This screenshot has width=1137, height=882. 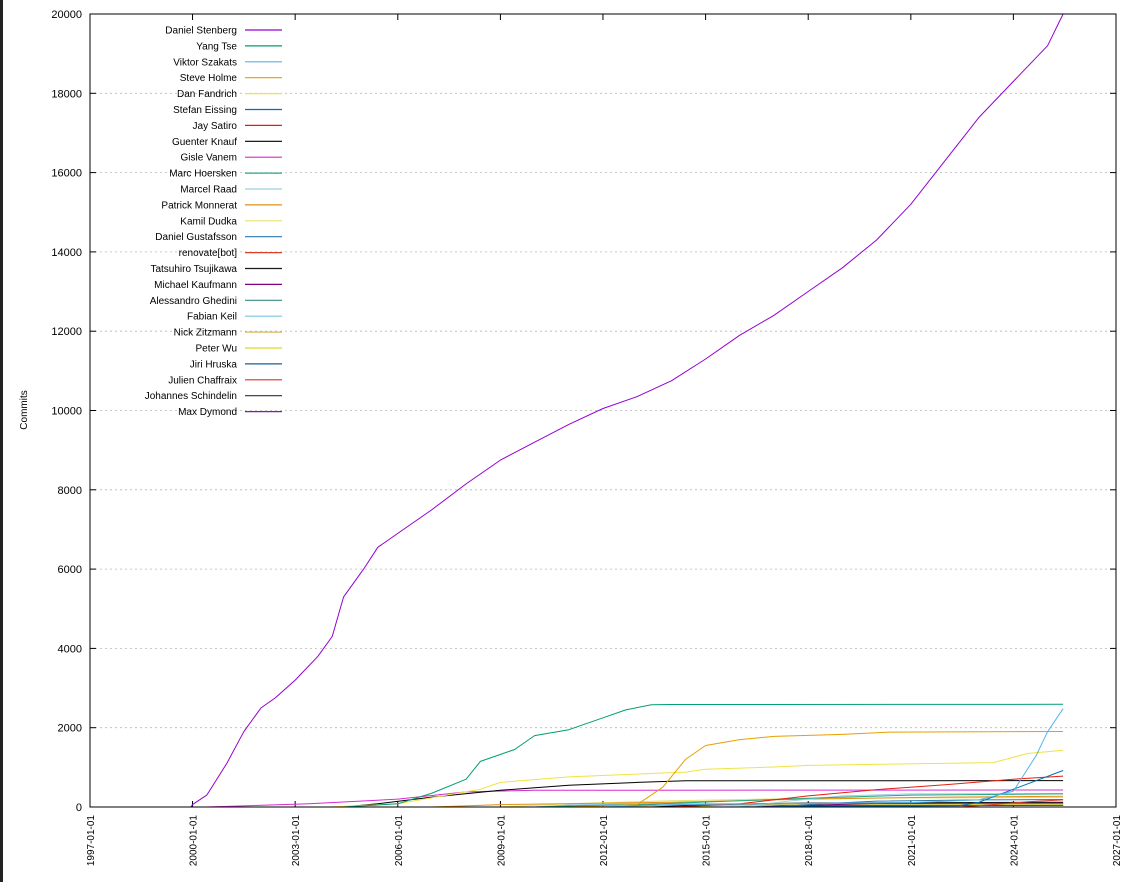 What do you see at coordinates (207, 412) in the screenshot?
I see `legend-label-max-dymond: Max Dymond` at bounding box center [207, 412].